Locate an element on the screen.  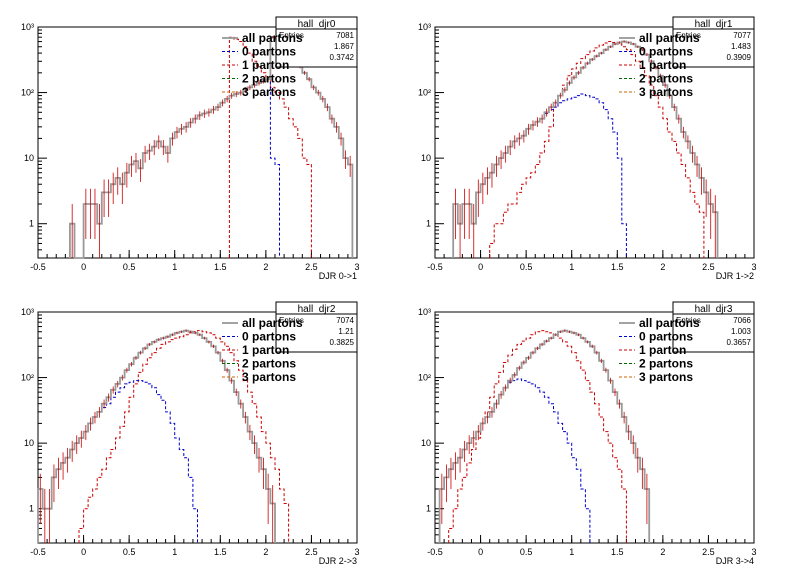
stats-mean-value: 1.21 is located at coordinates (346, 331).